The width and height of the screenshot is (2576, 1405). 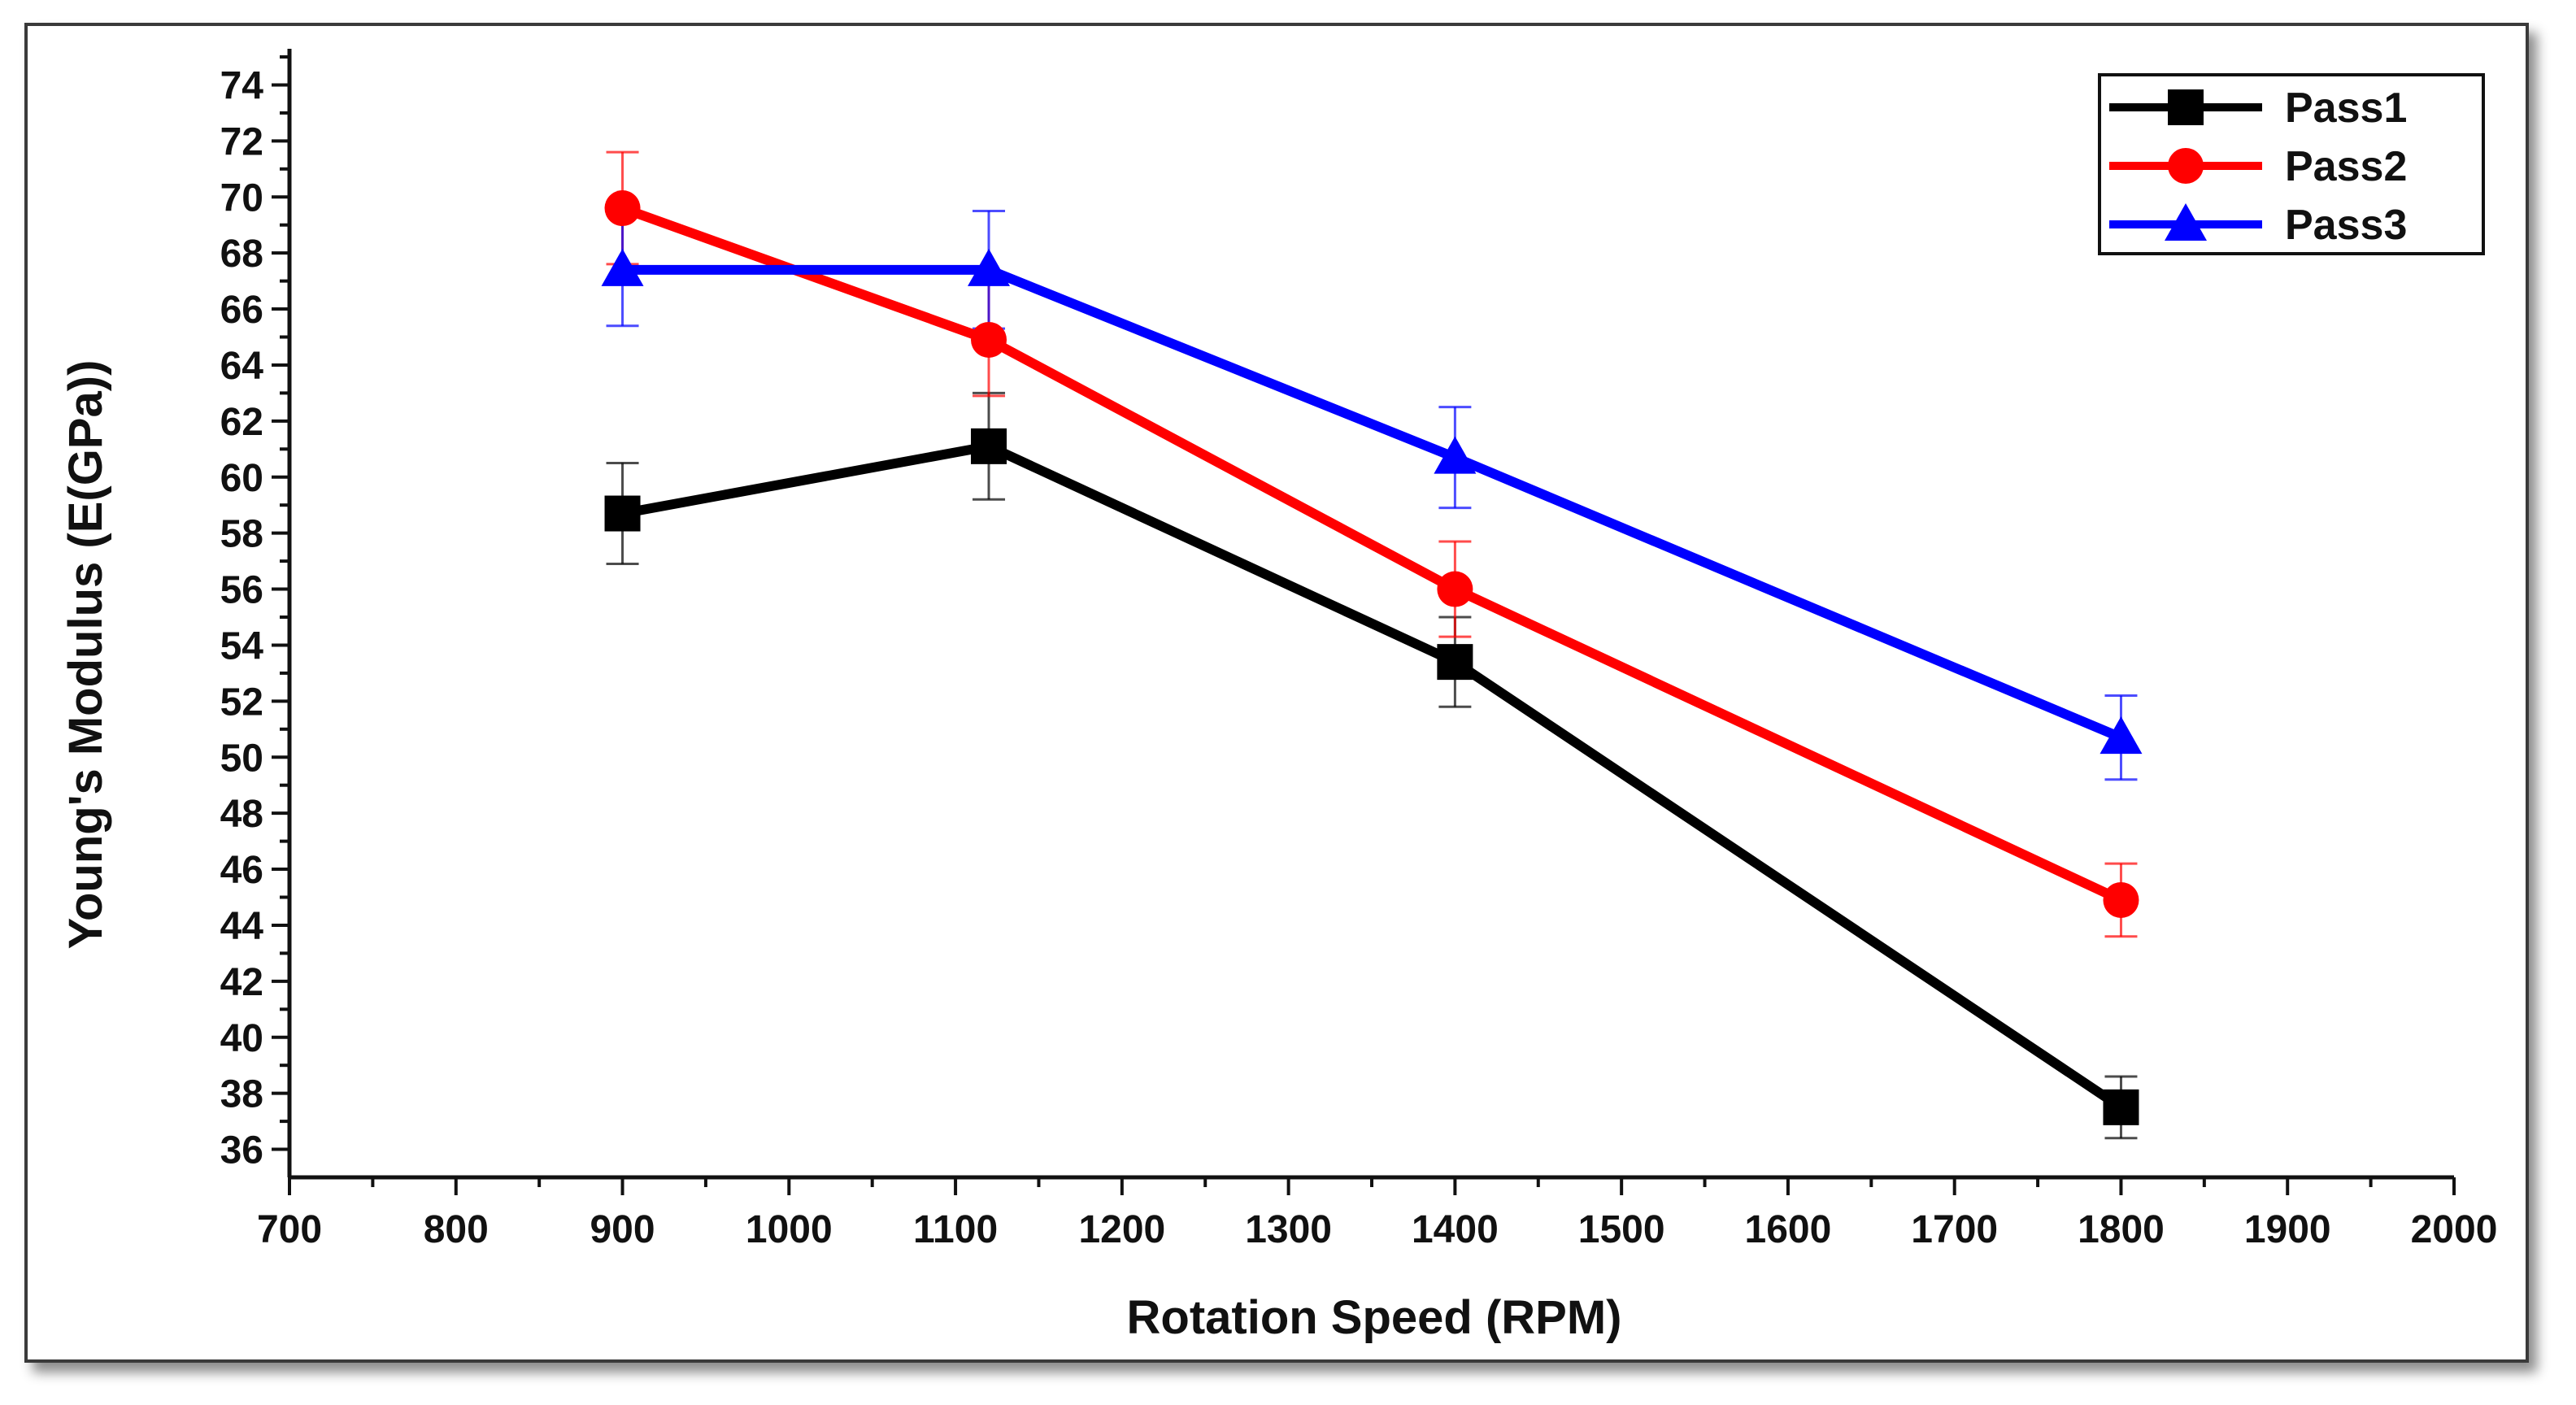 I want to click on x-tick-label: 1900, so click(x=2287, y=1229).